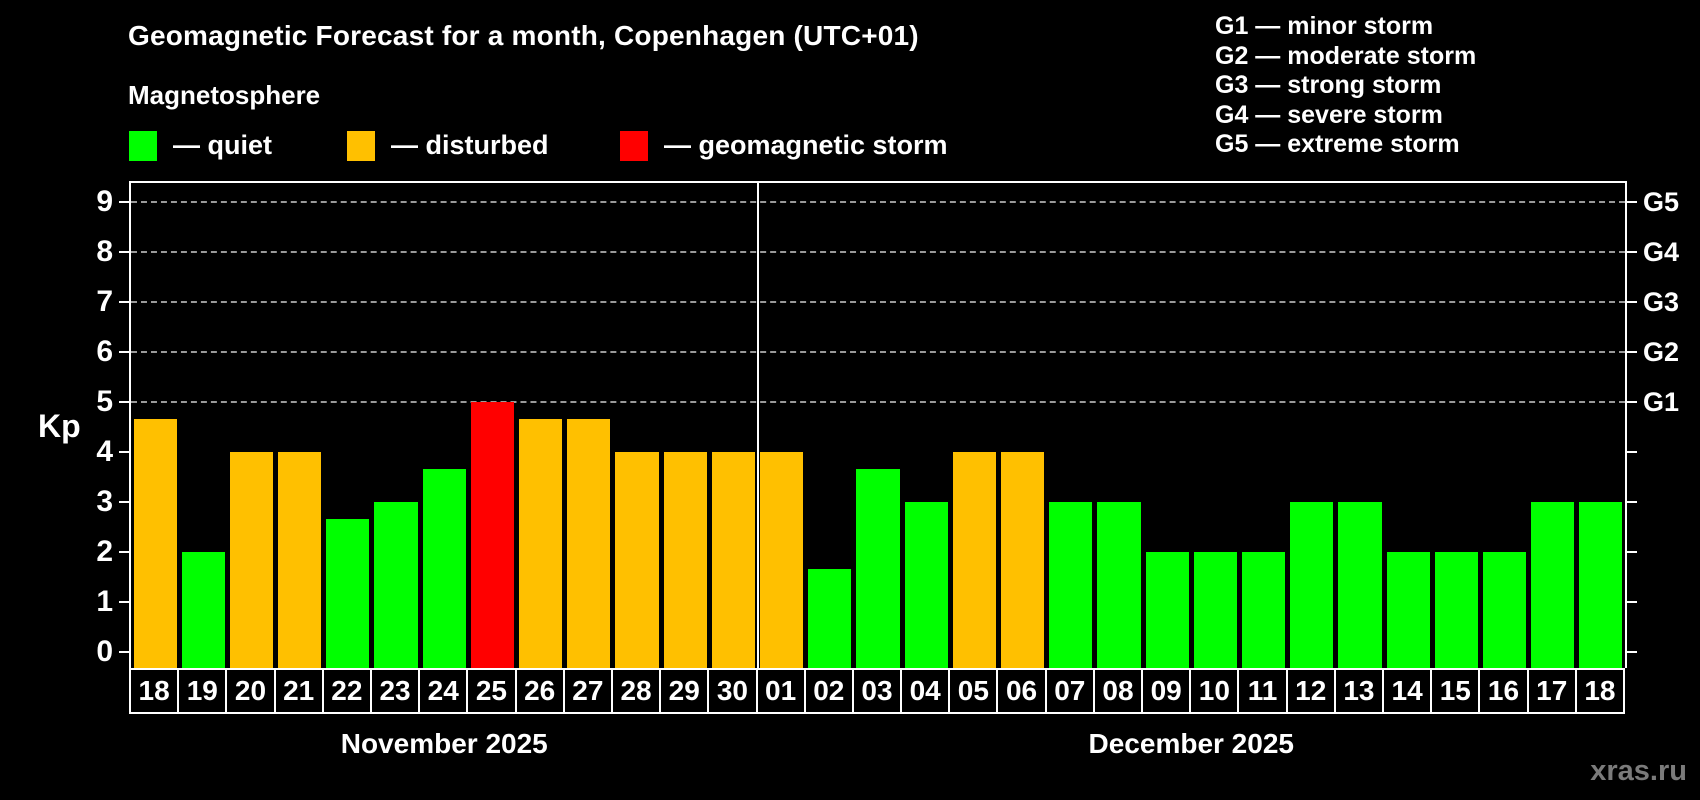 This screenshot has height=800, width=1700. Describe the element at coordinates (732, 691) in the screenshot. I see `date-cell: 30` at that location.